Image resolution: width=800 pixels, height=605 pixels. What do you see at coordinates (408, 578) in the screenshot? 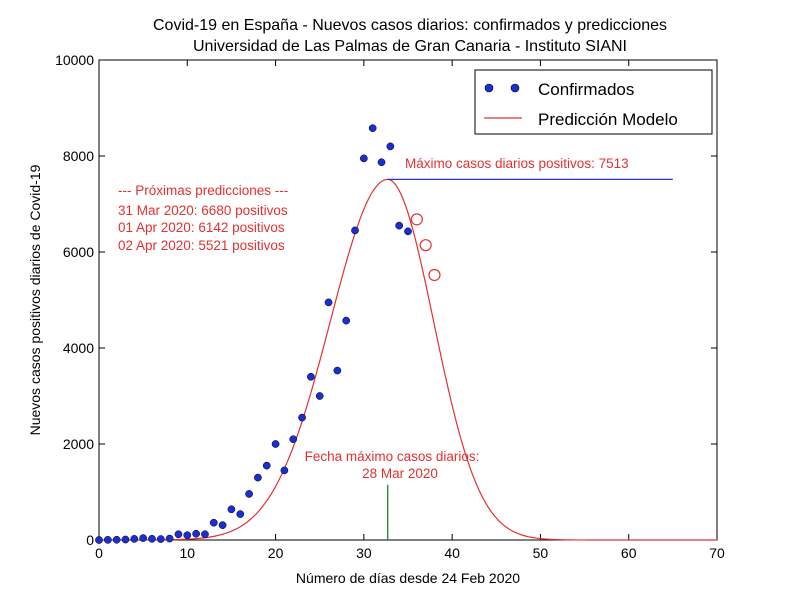
I see `x-axis-label: Número de días desde 24 Feb 2020` at bounding box center [408, 578].